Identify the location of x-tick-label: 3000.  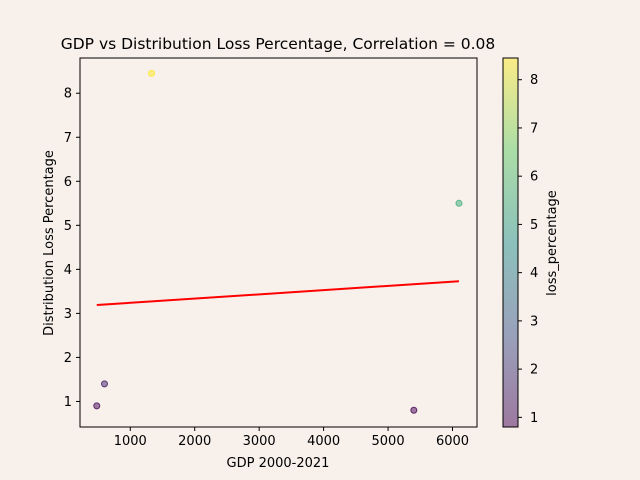
(259, 441).